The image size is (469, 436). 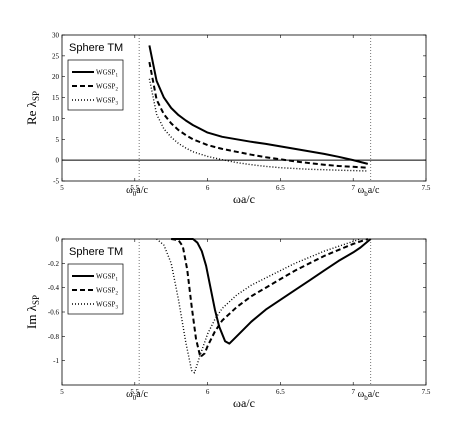 What do you see at coordinates (56, 361) in the screenshot?
I see `y-tick-label: -1` at bounding box center [56, 361].